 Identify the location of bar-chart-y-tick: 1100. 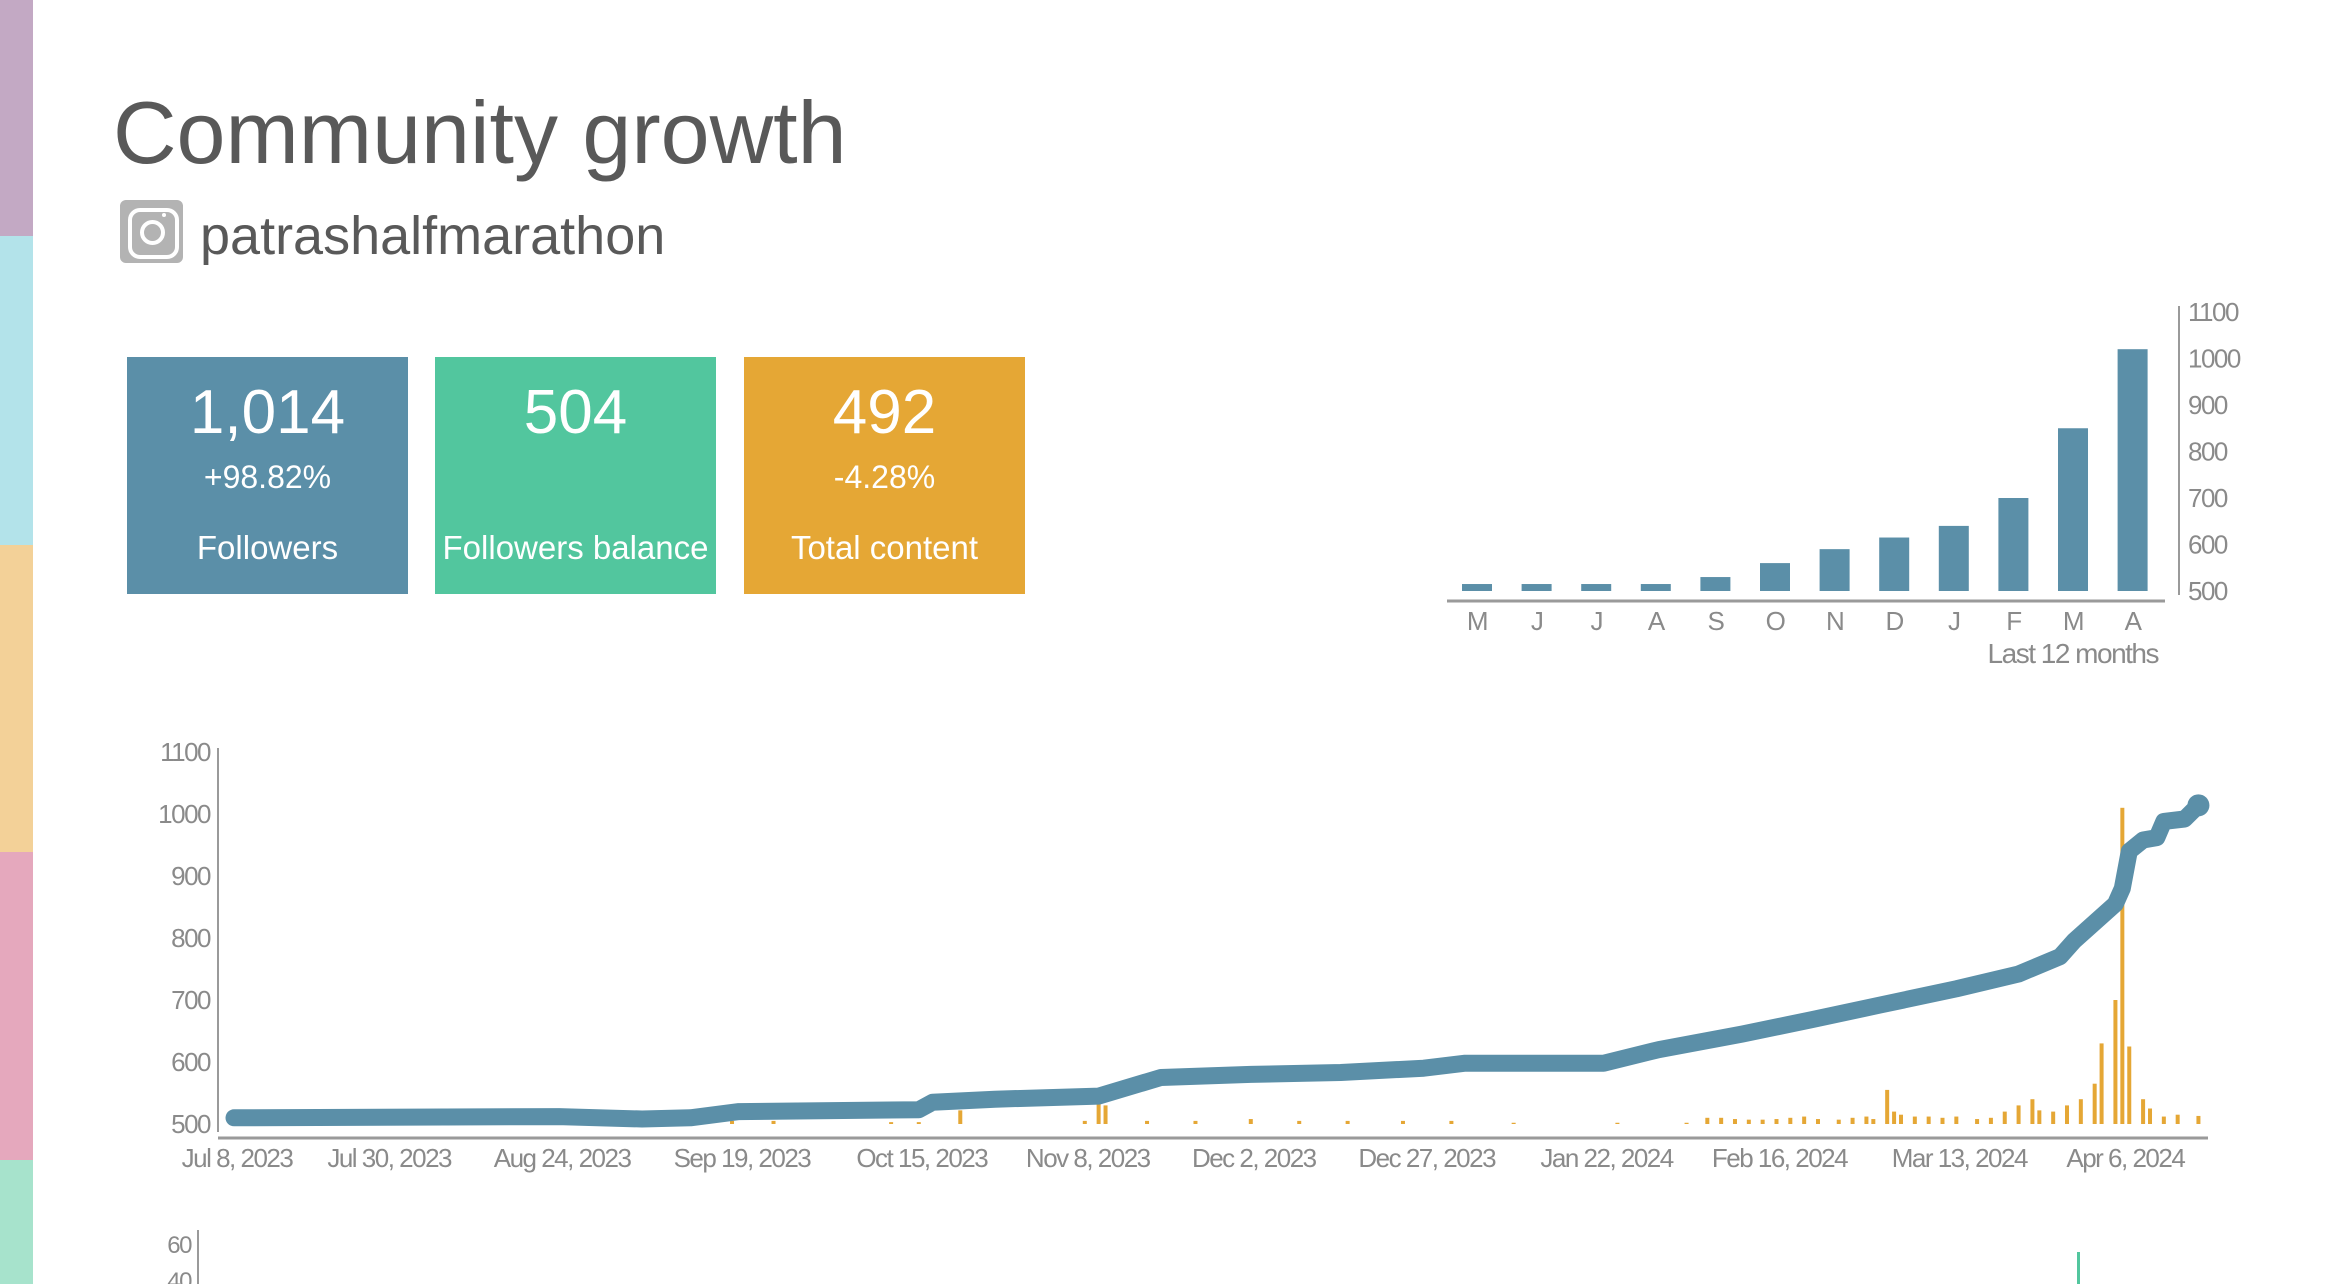
(2213, 312).